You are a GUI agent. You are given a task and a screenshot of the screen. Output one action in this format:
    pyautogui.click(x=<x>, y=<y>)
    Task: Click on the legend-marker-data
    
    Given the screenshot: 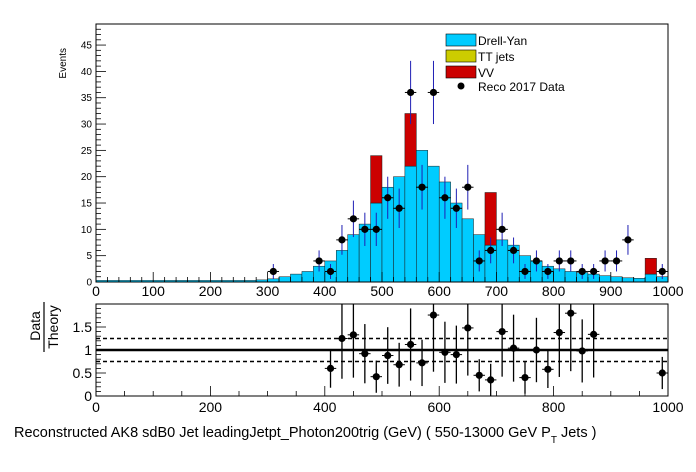 What is the action you would take?
    pyautogui.click(x=461, y=86)
    